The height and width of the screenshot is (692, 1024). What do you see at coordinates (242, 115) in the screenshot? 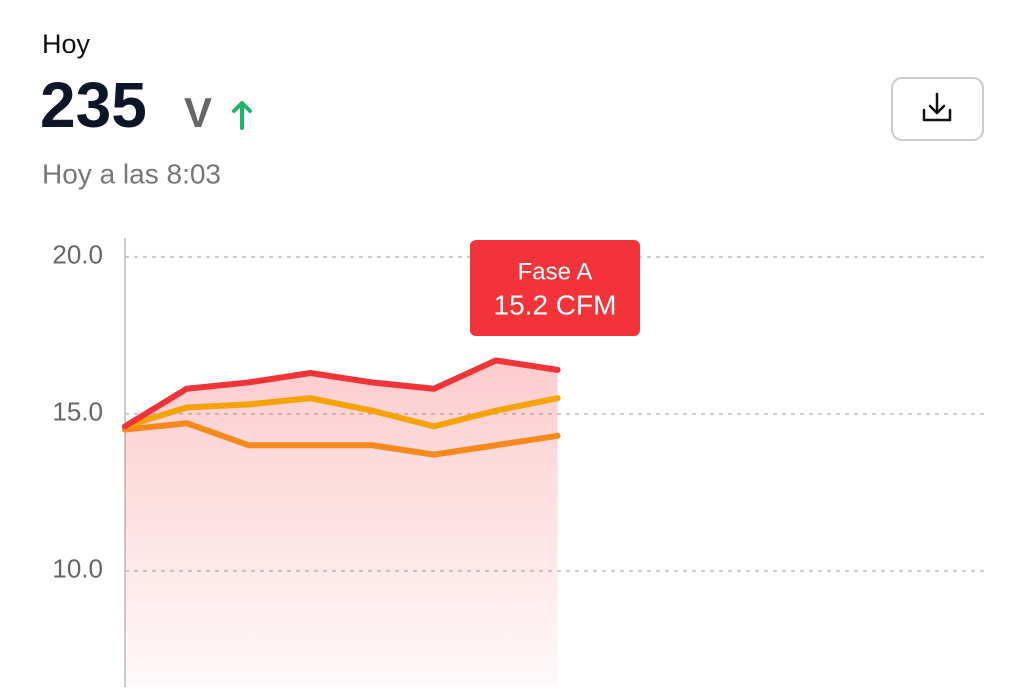
I see `trend-up-icon` at bounding box center [242, 115].